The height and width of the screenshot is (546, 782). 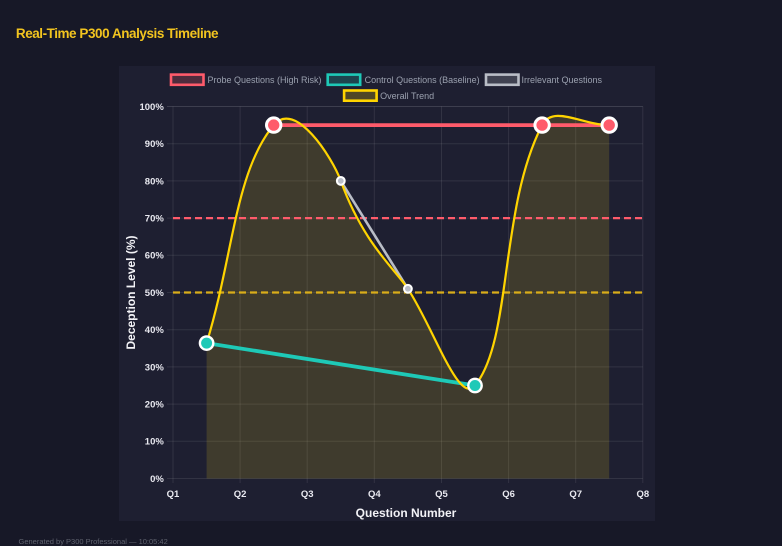 What do you see at coordinates (406, 513) in the screenshot?
I see `svg-text: Question Number` at bounding box center [406, 513].